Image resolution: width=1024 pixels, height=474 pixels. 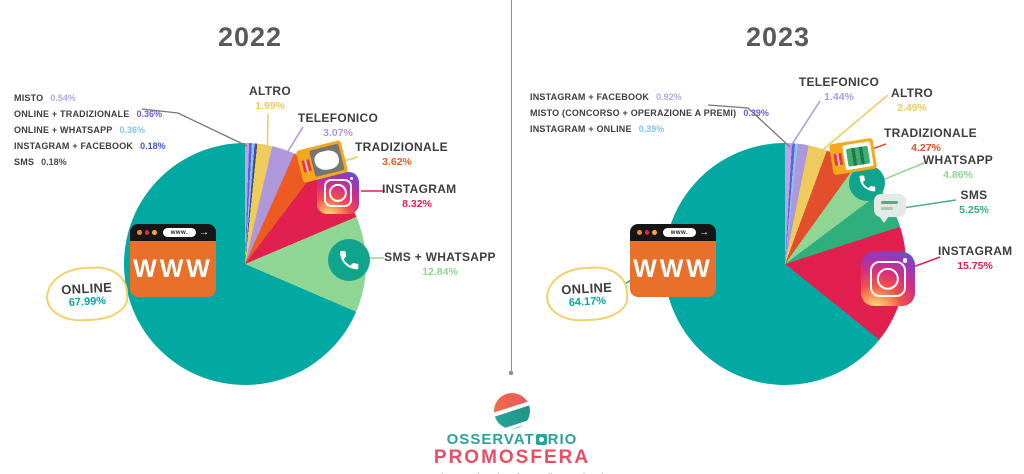 I want to click on callout-value: 5.25%, so click(x=974, y=209).